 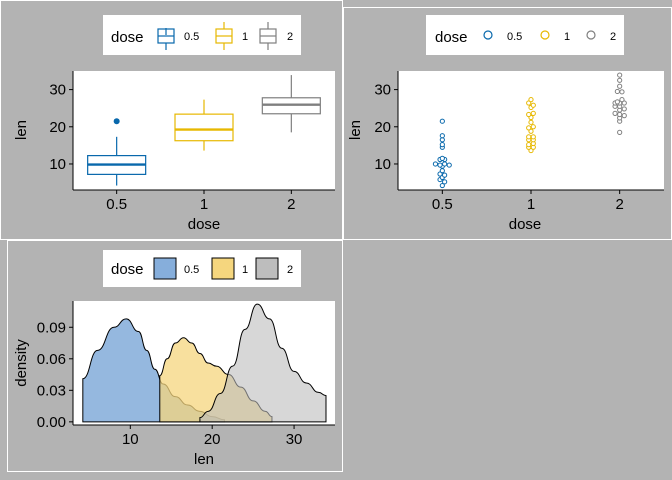 What do you see at coordinates (51, 390) in the screenshot?
I see `y-tick-label-1: 0.03` at bounding box center [51, 390].